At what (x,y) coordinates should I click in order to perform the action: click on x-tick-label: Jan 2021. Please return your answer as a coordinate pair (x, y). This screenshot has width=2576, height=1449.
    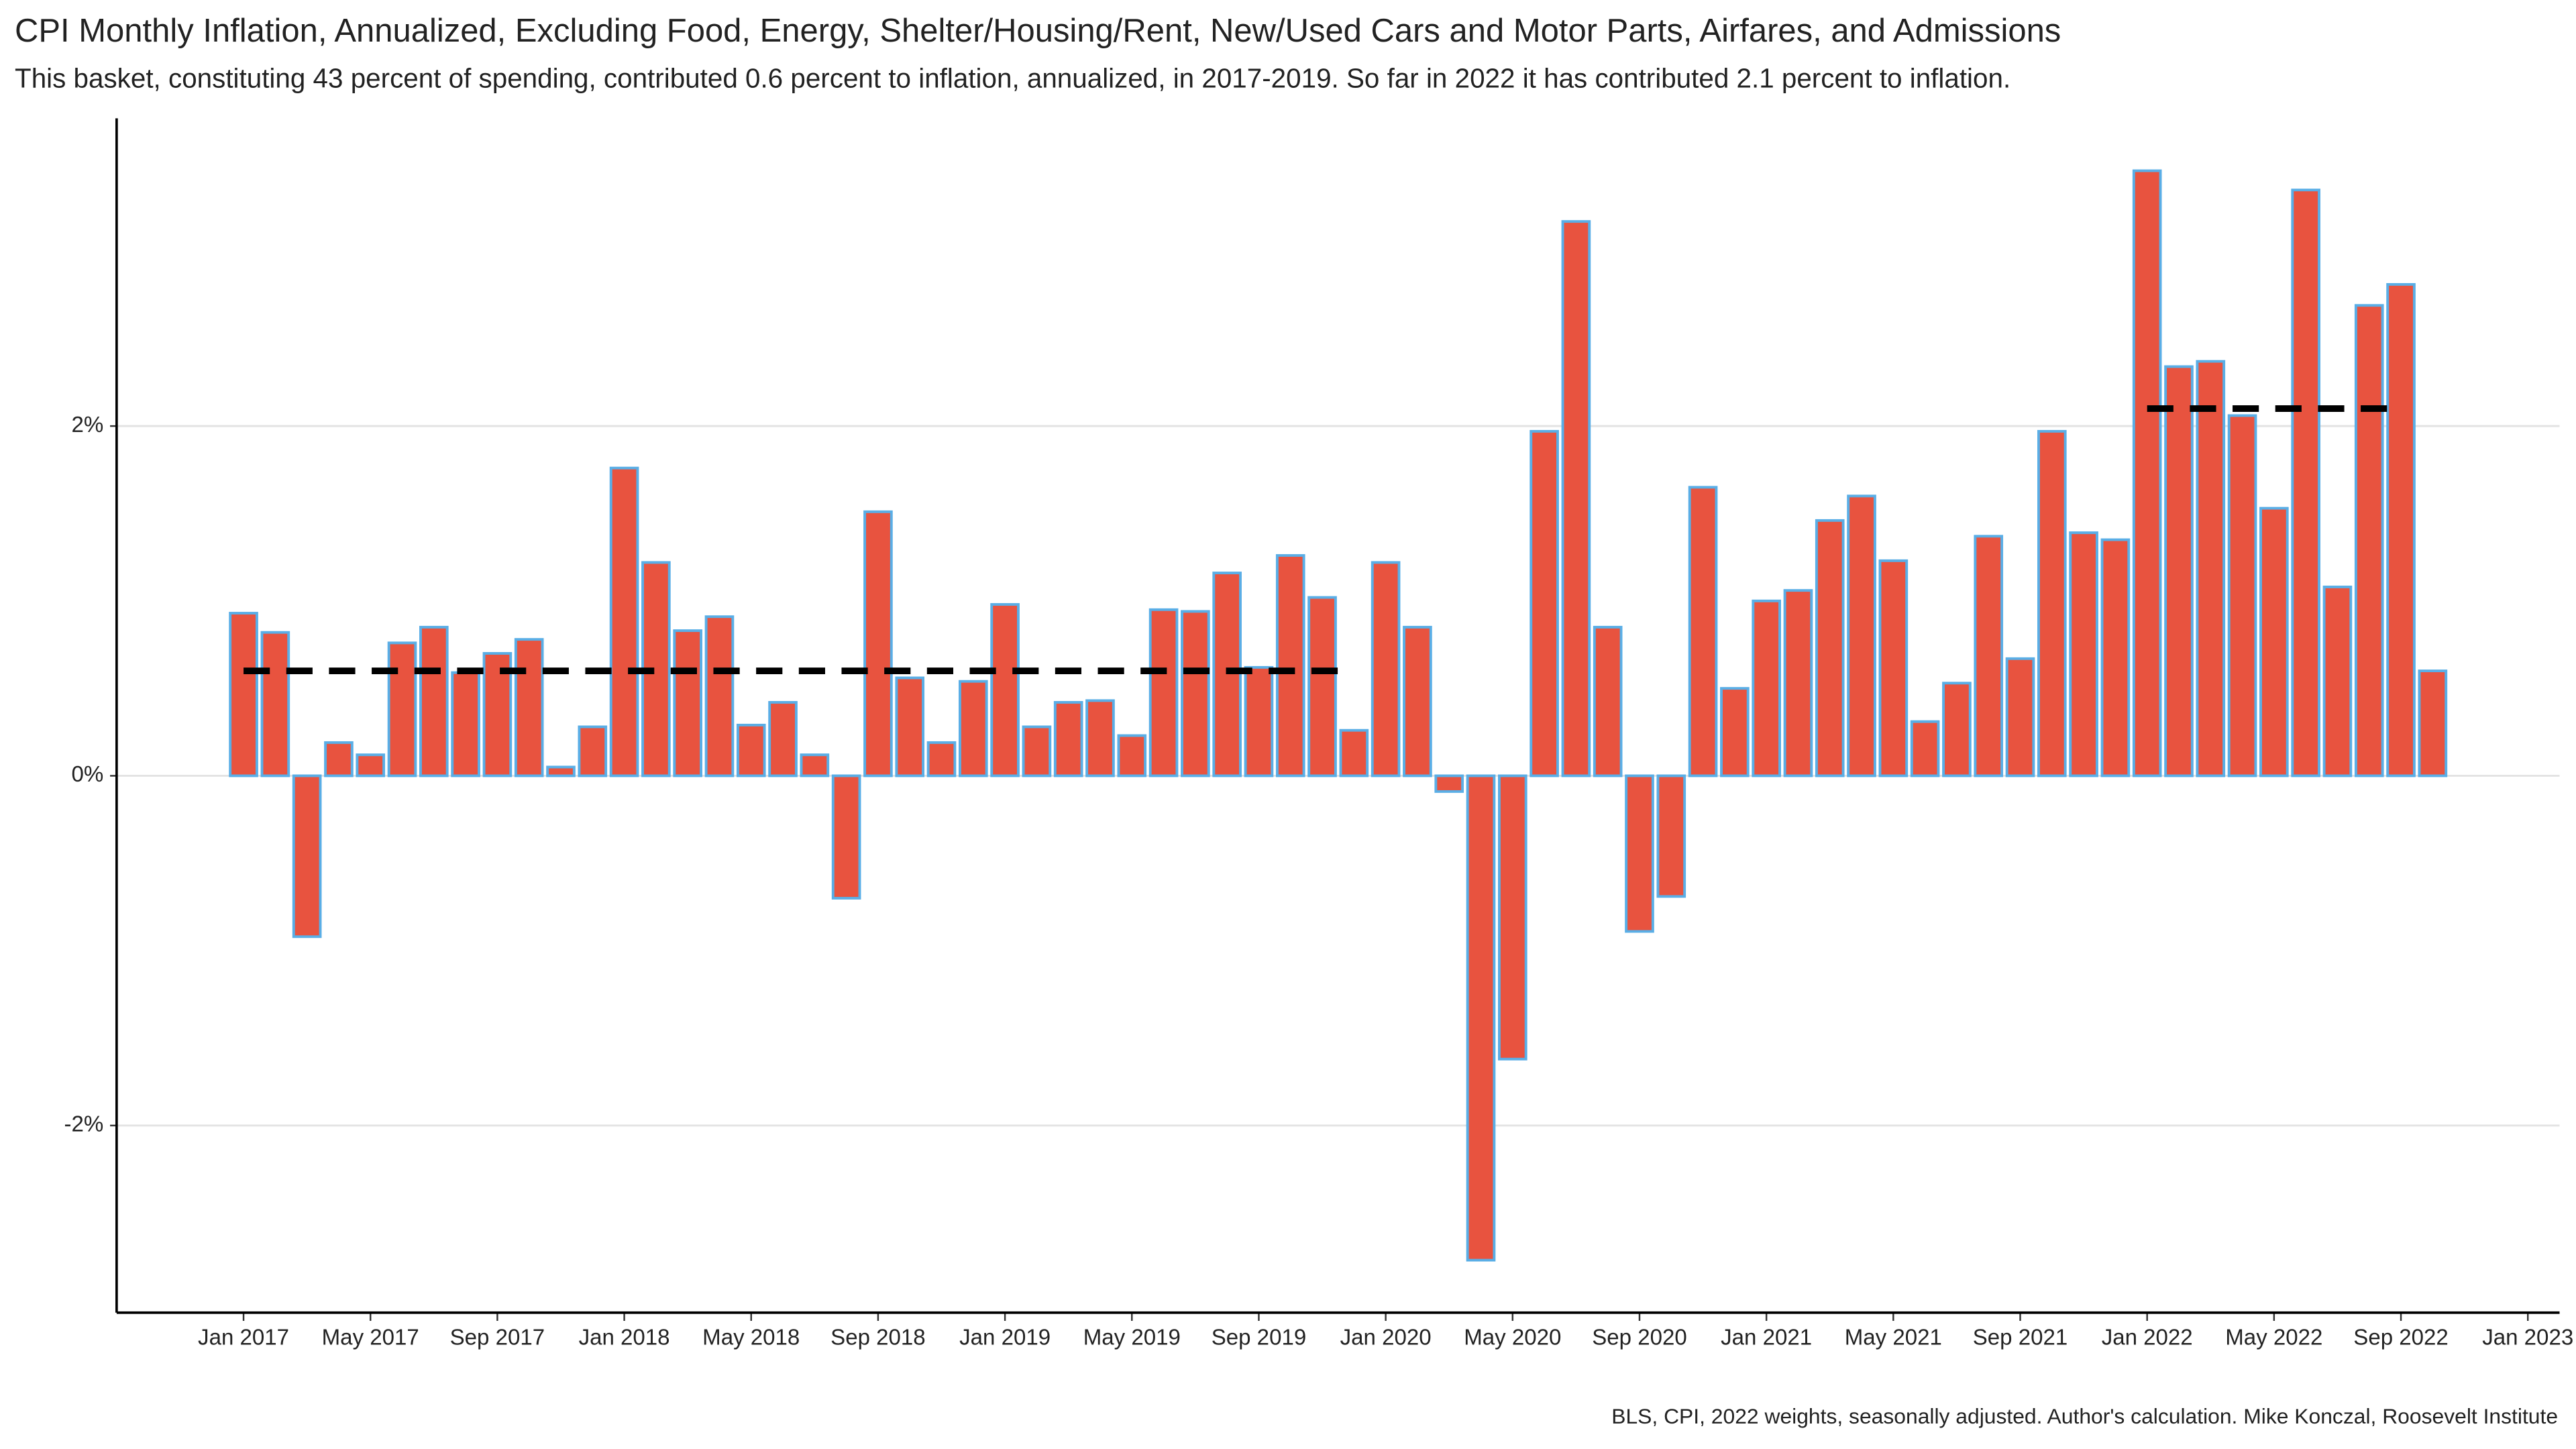
    Looking at the image, I should click on (1766, 1338).